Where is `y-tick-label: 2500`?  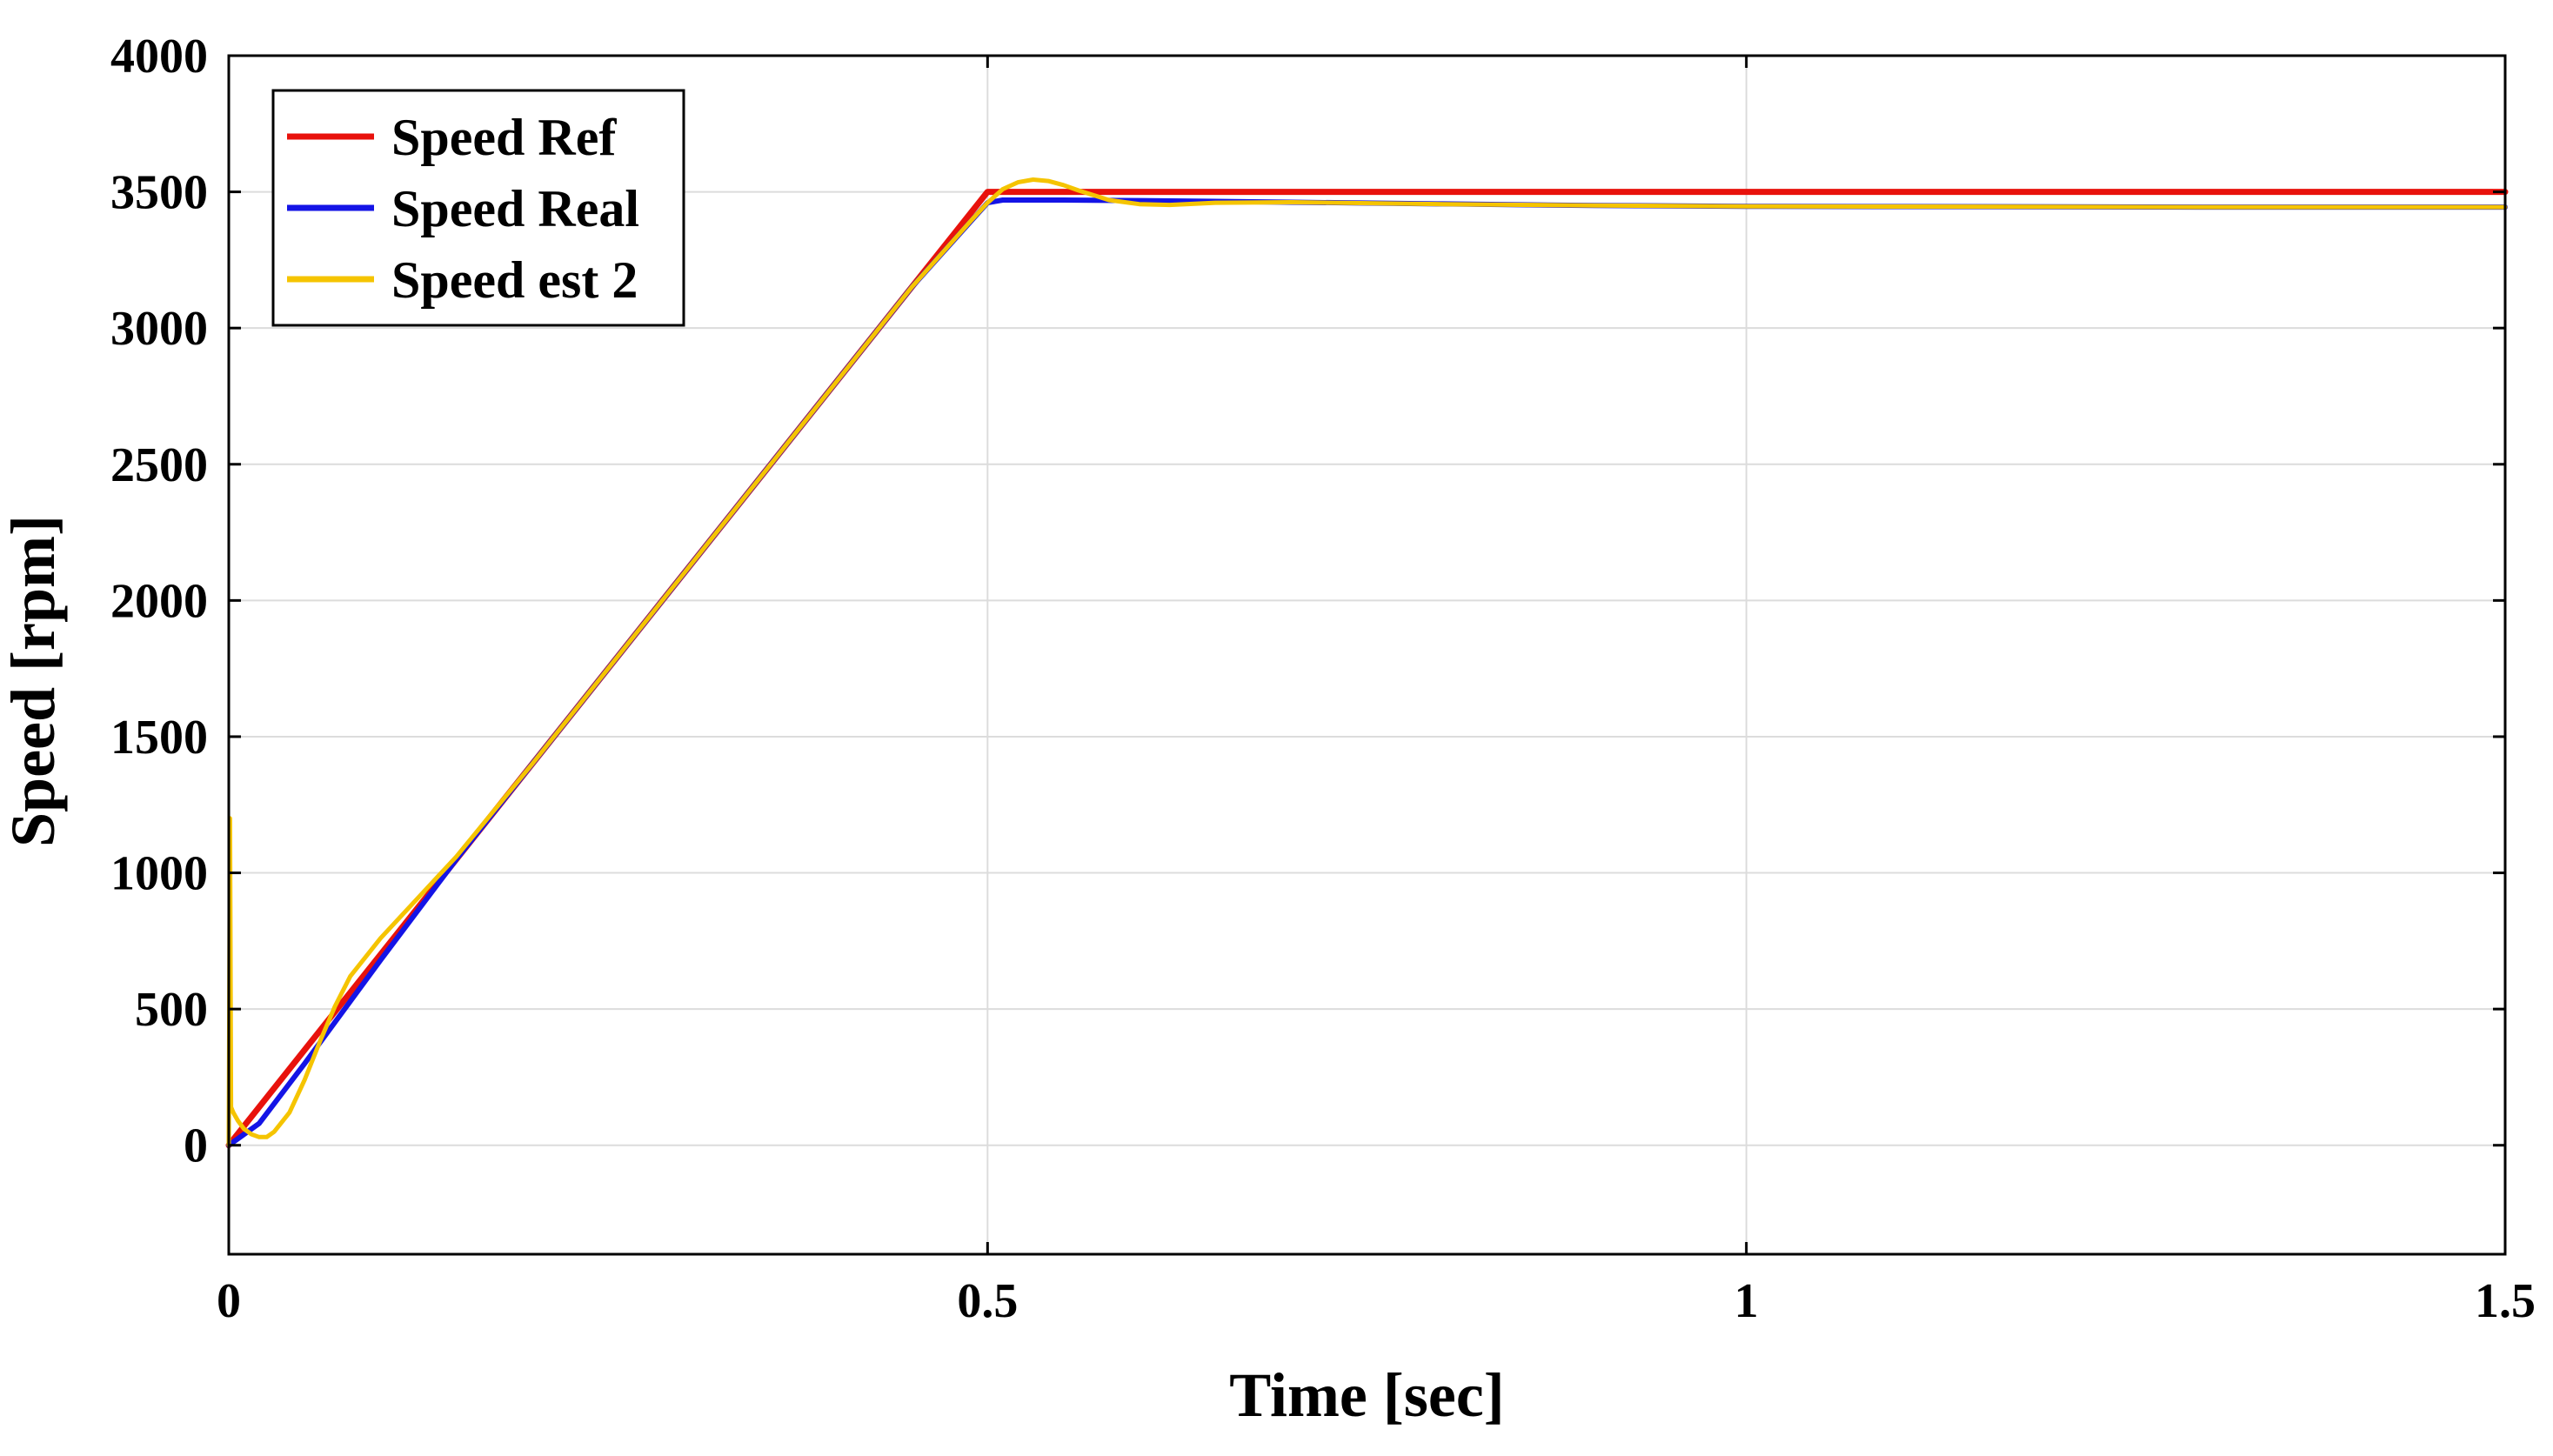 y-tick-label: 2500 is located at coordinates (159, 465).